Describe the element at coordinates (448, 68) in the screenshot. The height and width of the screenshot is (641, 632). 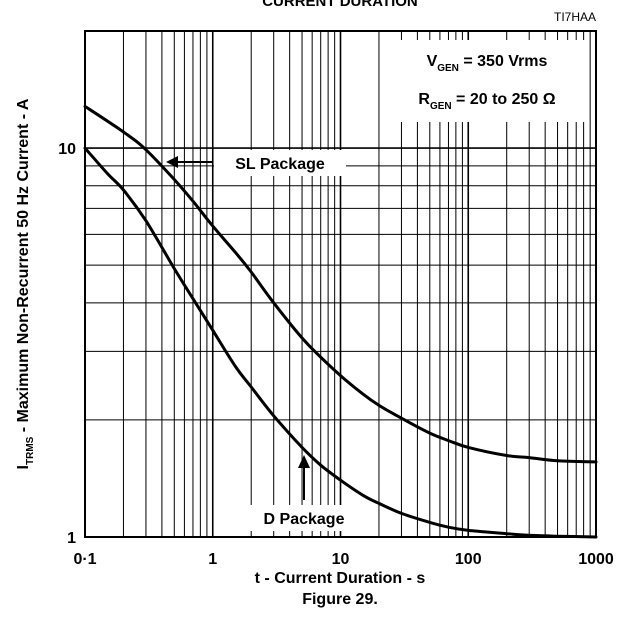
I see `condition-vgen-sub: GEN` at that location.